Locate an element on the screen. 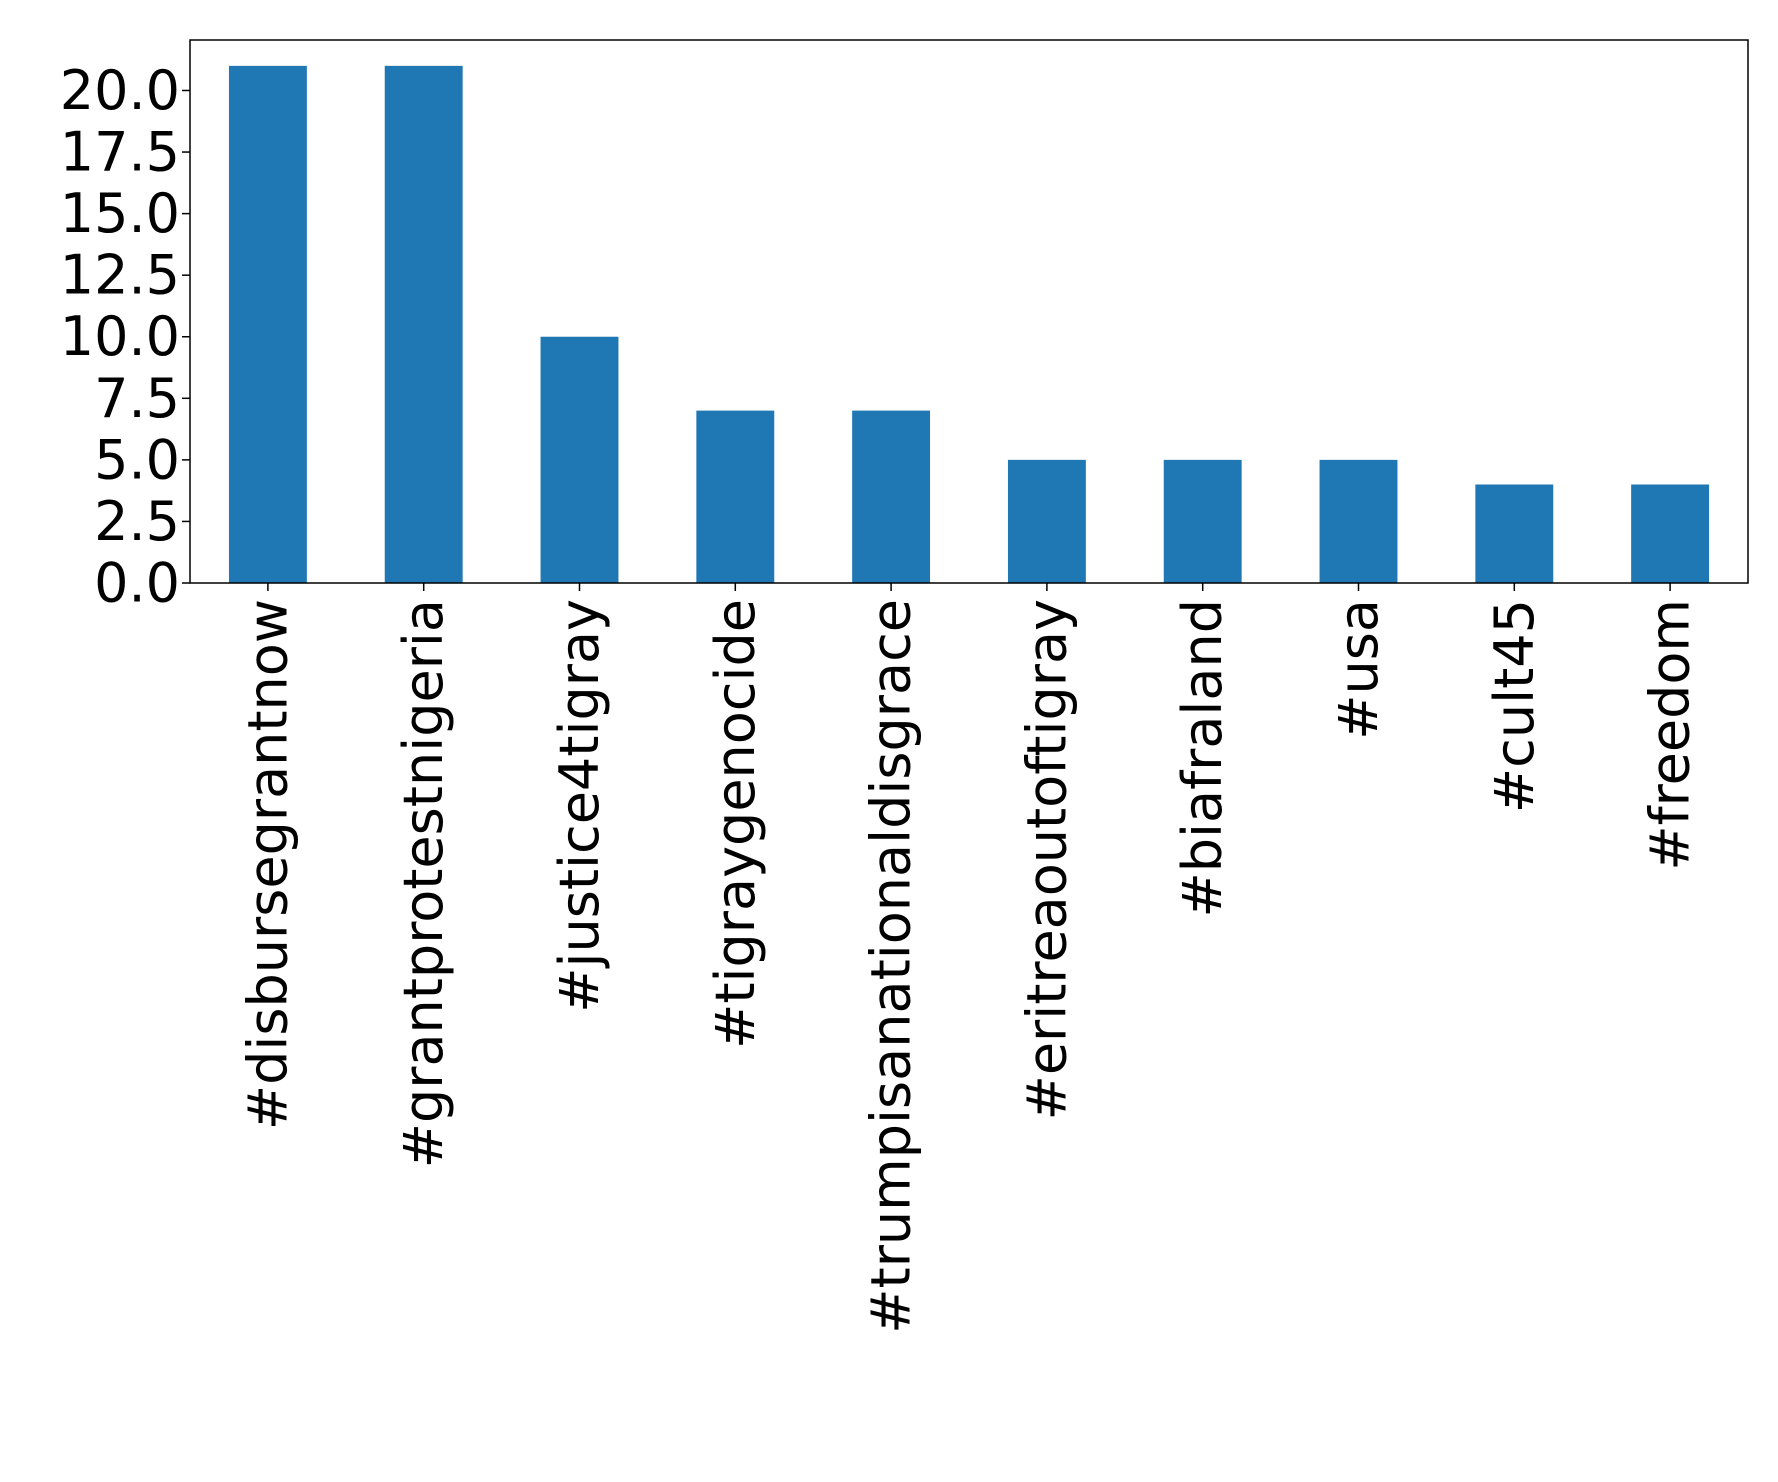 The width and height of the screenshot is (1778, 1482). y-tick-label: 17.5 is located at coordinates (120, 152).